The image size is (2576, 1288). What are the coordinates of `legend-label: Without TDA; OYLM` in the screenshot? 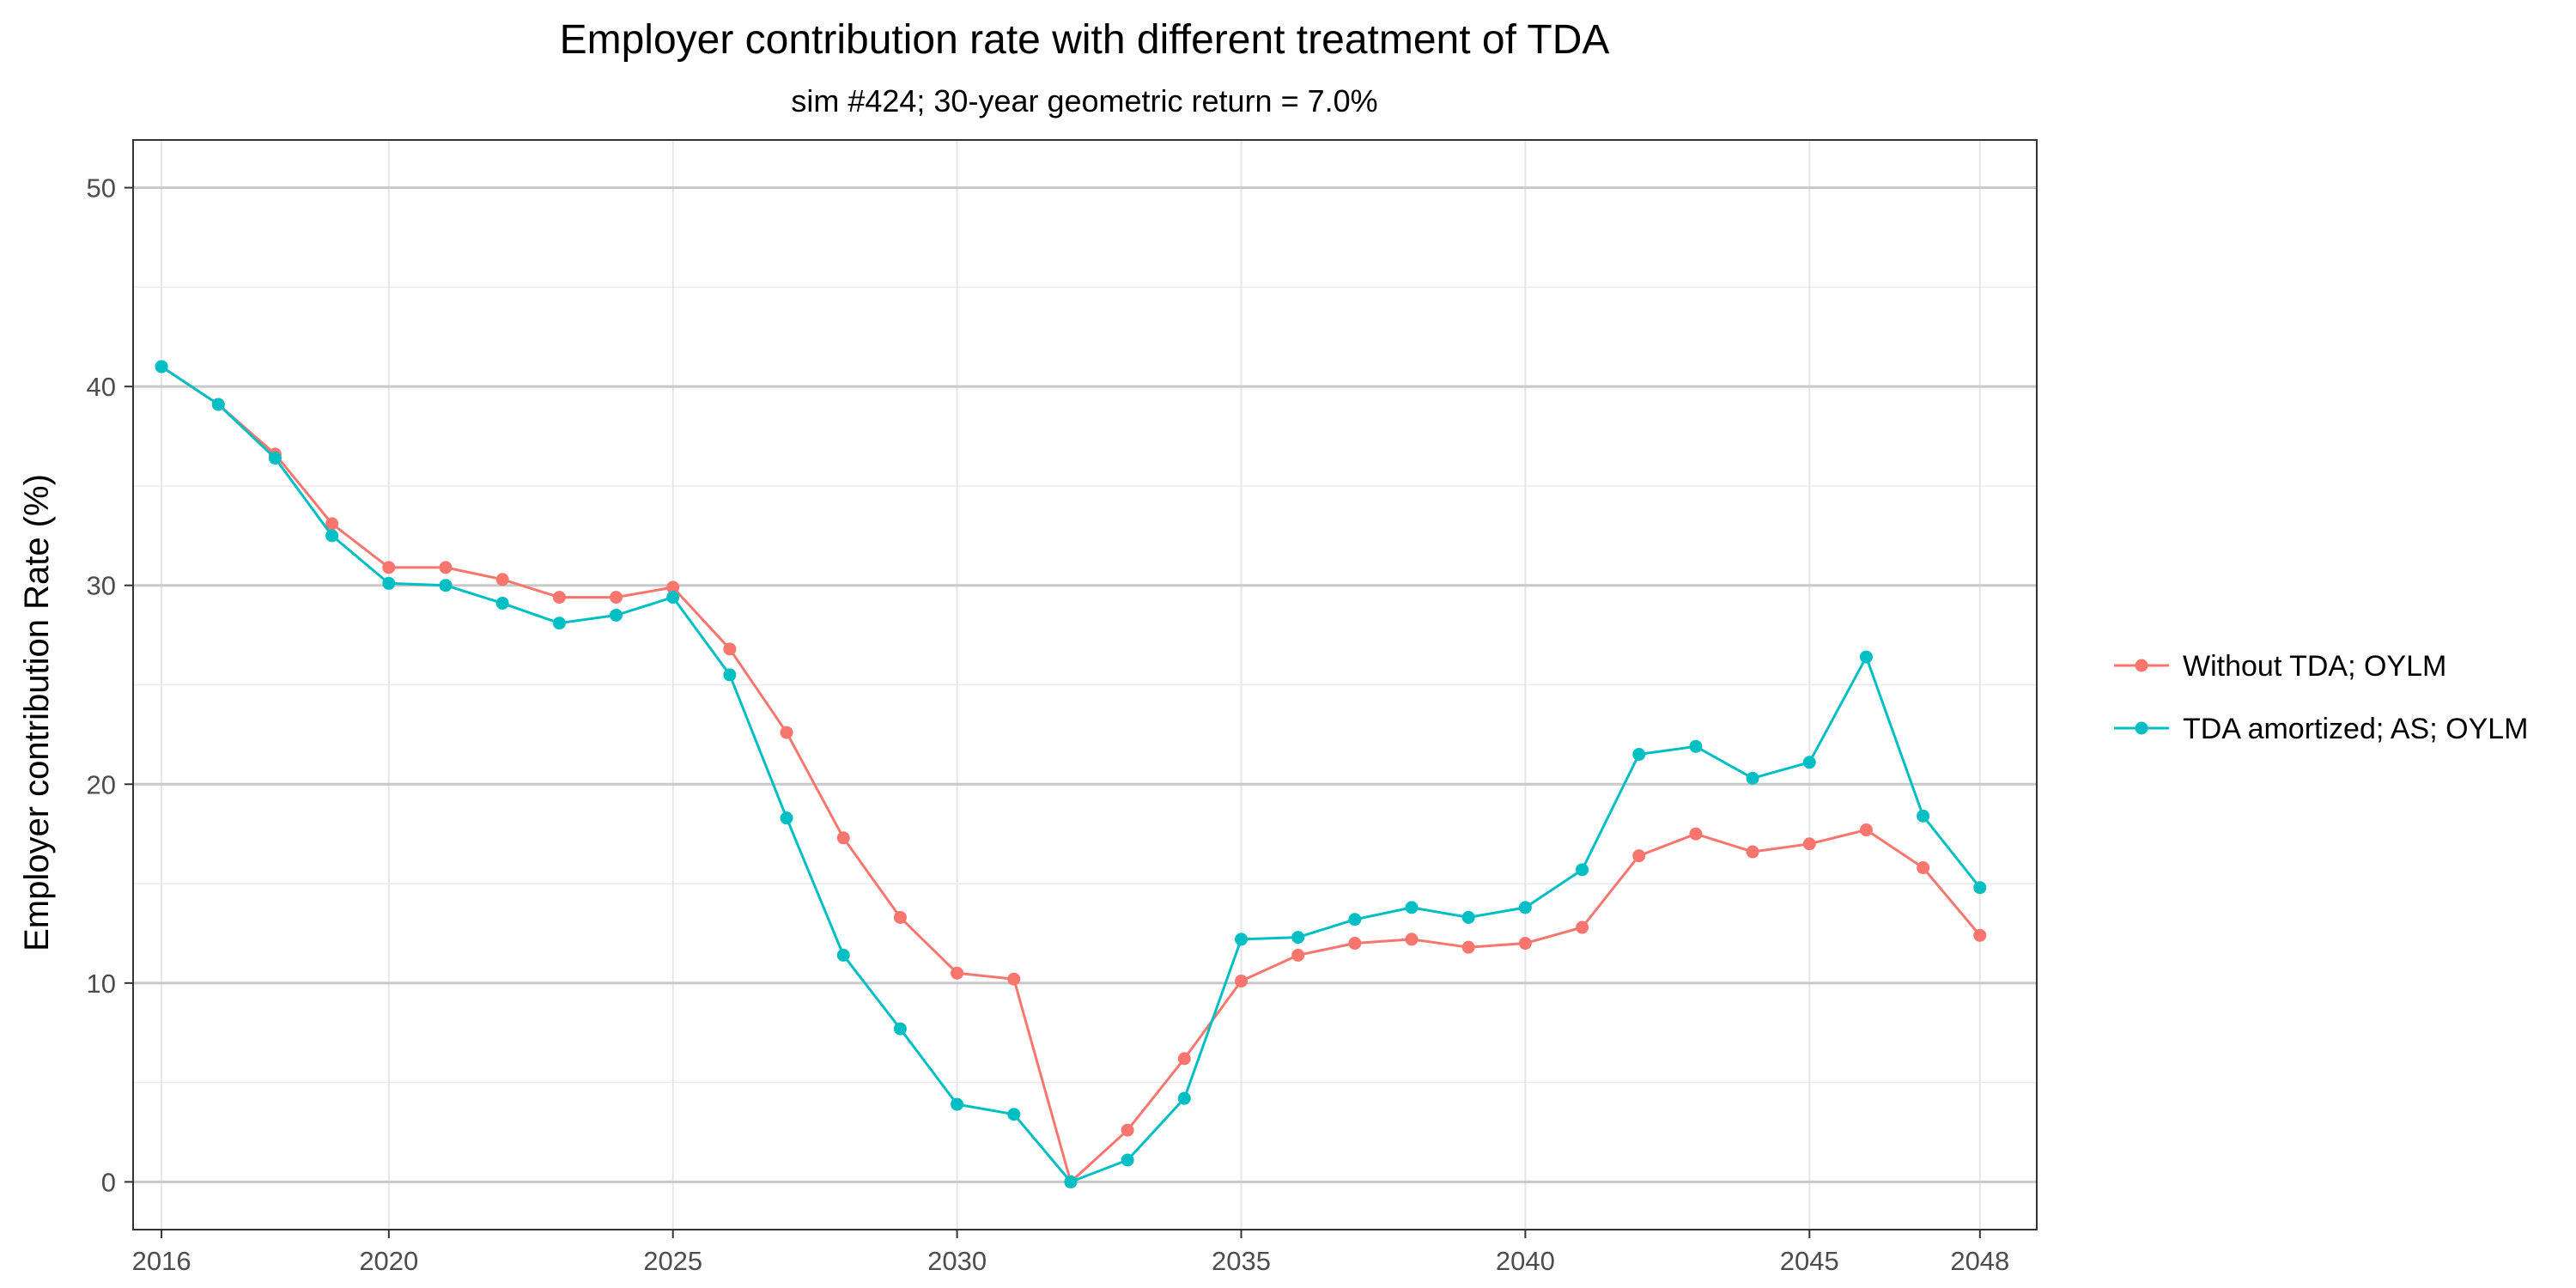 It's located at (2314, 666).